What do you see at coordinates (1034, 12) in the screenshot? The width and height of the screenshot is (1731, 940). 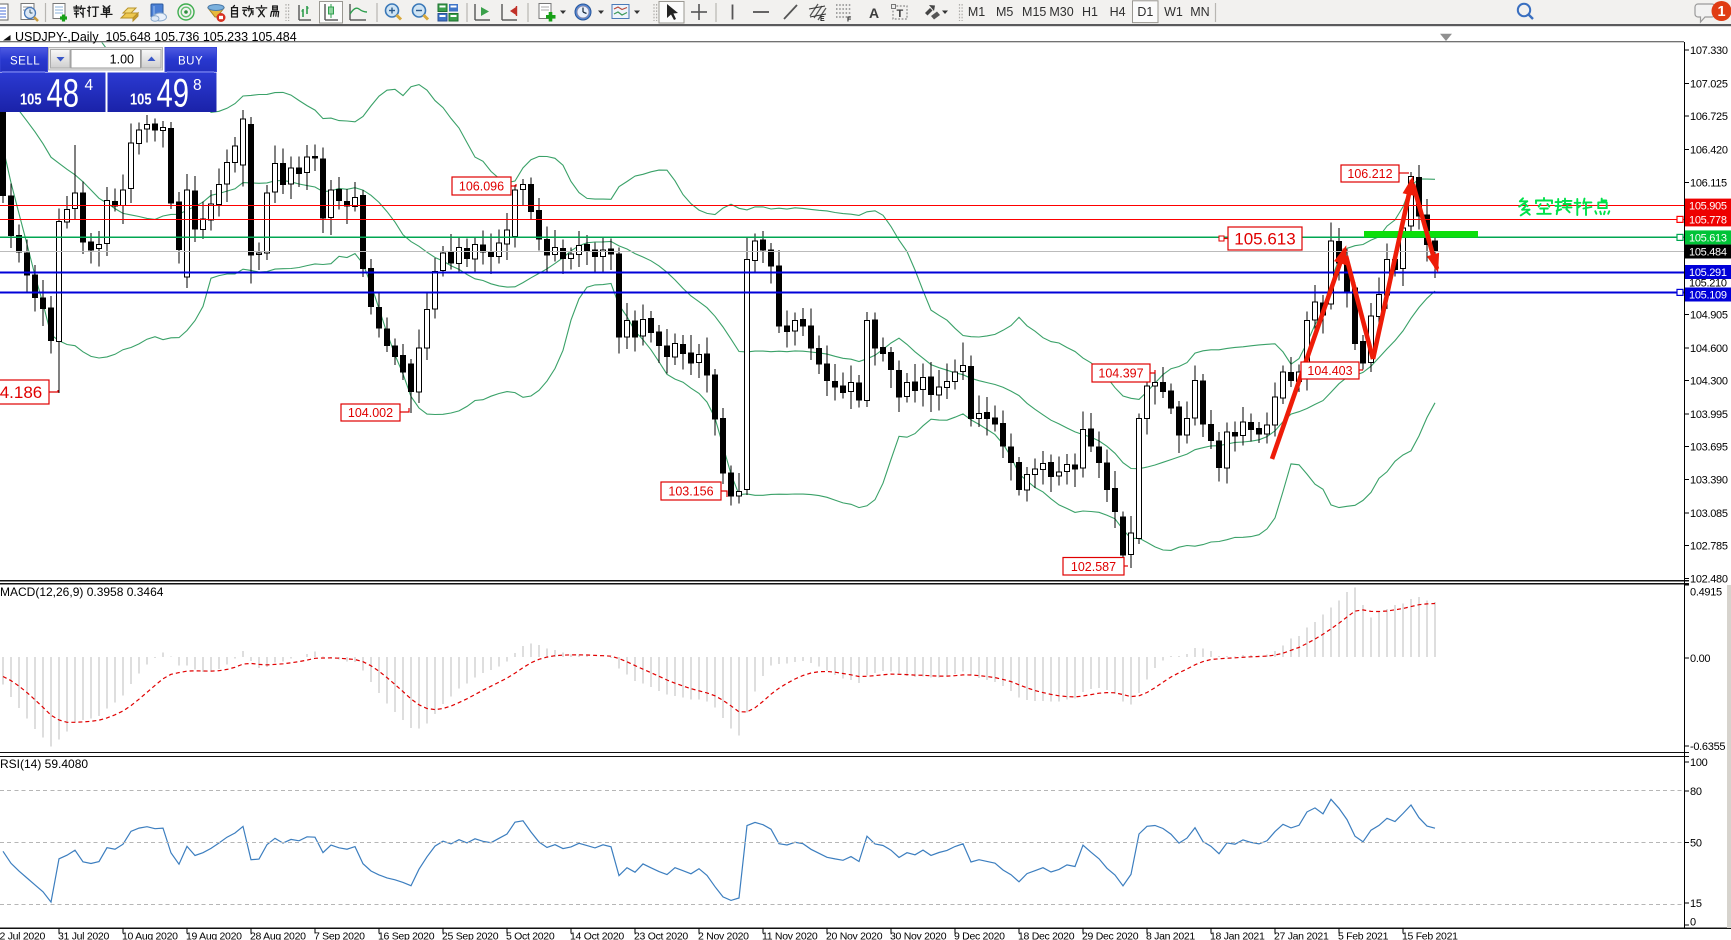 I see `svg-text: M15` at bounding box center [1034, 12].